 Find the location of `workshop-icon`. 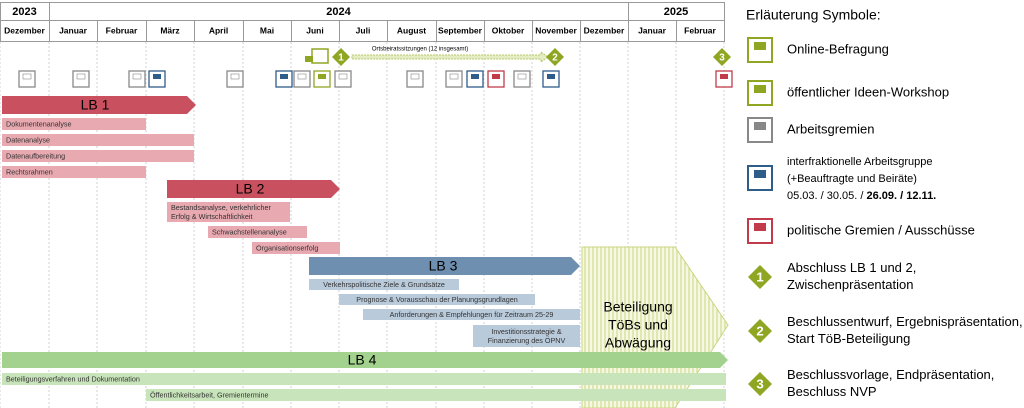

workshop-icon is located at coordinates (320, 56).